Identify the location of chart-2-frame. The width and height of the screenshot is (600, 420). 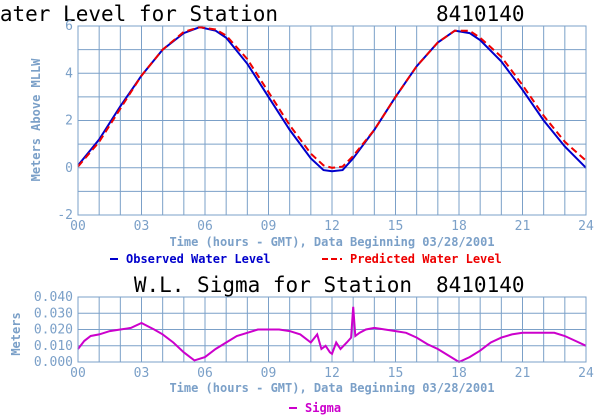
(332, 329).